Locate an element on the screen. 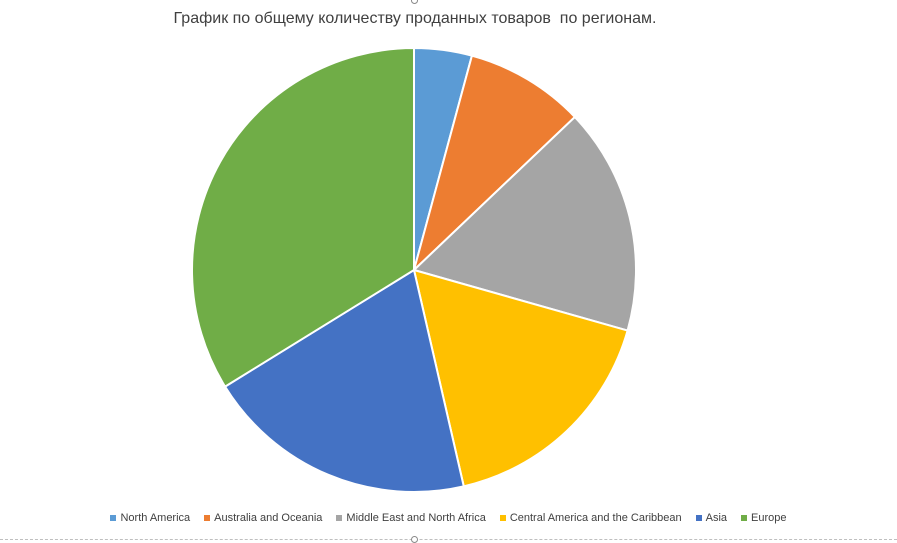  legend-item-asia: Asia is located at coordinates (711, 518).